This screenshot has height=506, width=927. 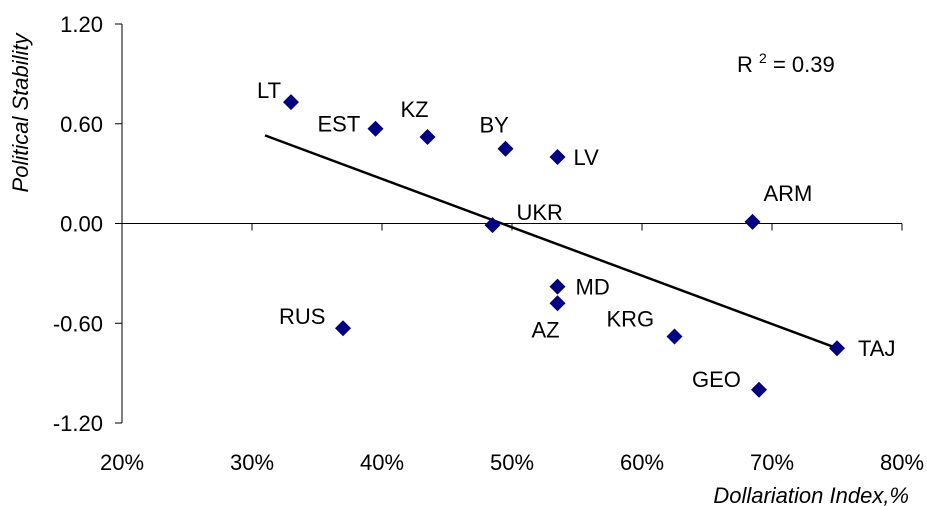 What do you see at coordinates (674, 336) in the screenshot?
I see `data-point-krg` at bounding box center [674, 336].